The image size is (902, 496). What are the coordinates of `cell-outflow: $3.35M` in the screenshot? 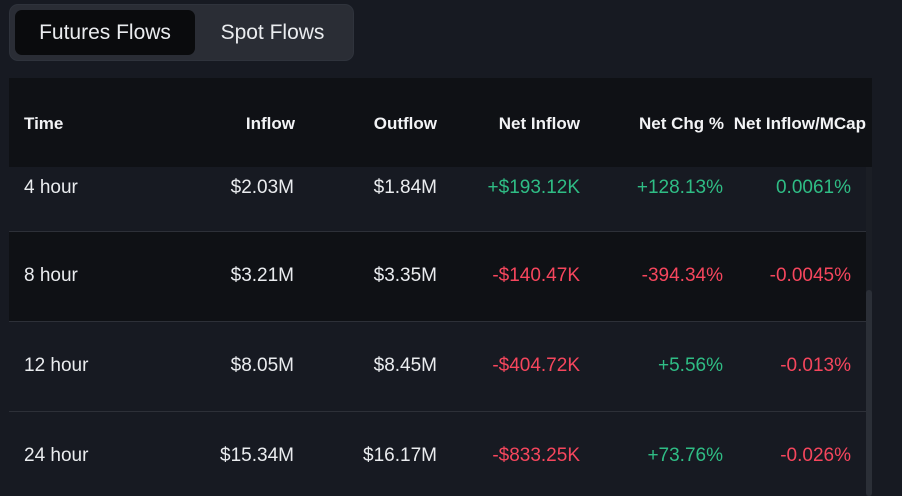 It's located at (405, 275).